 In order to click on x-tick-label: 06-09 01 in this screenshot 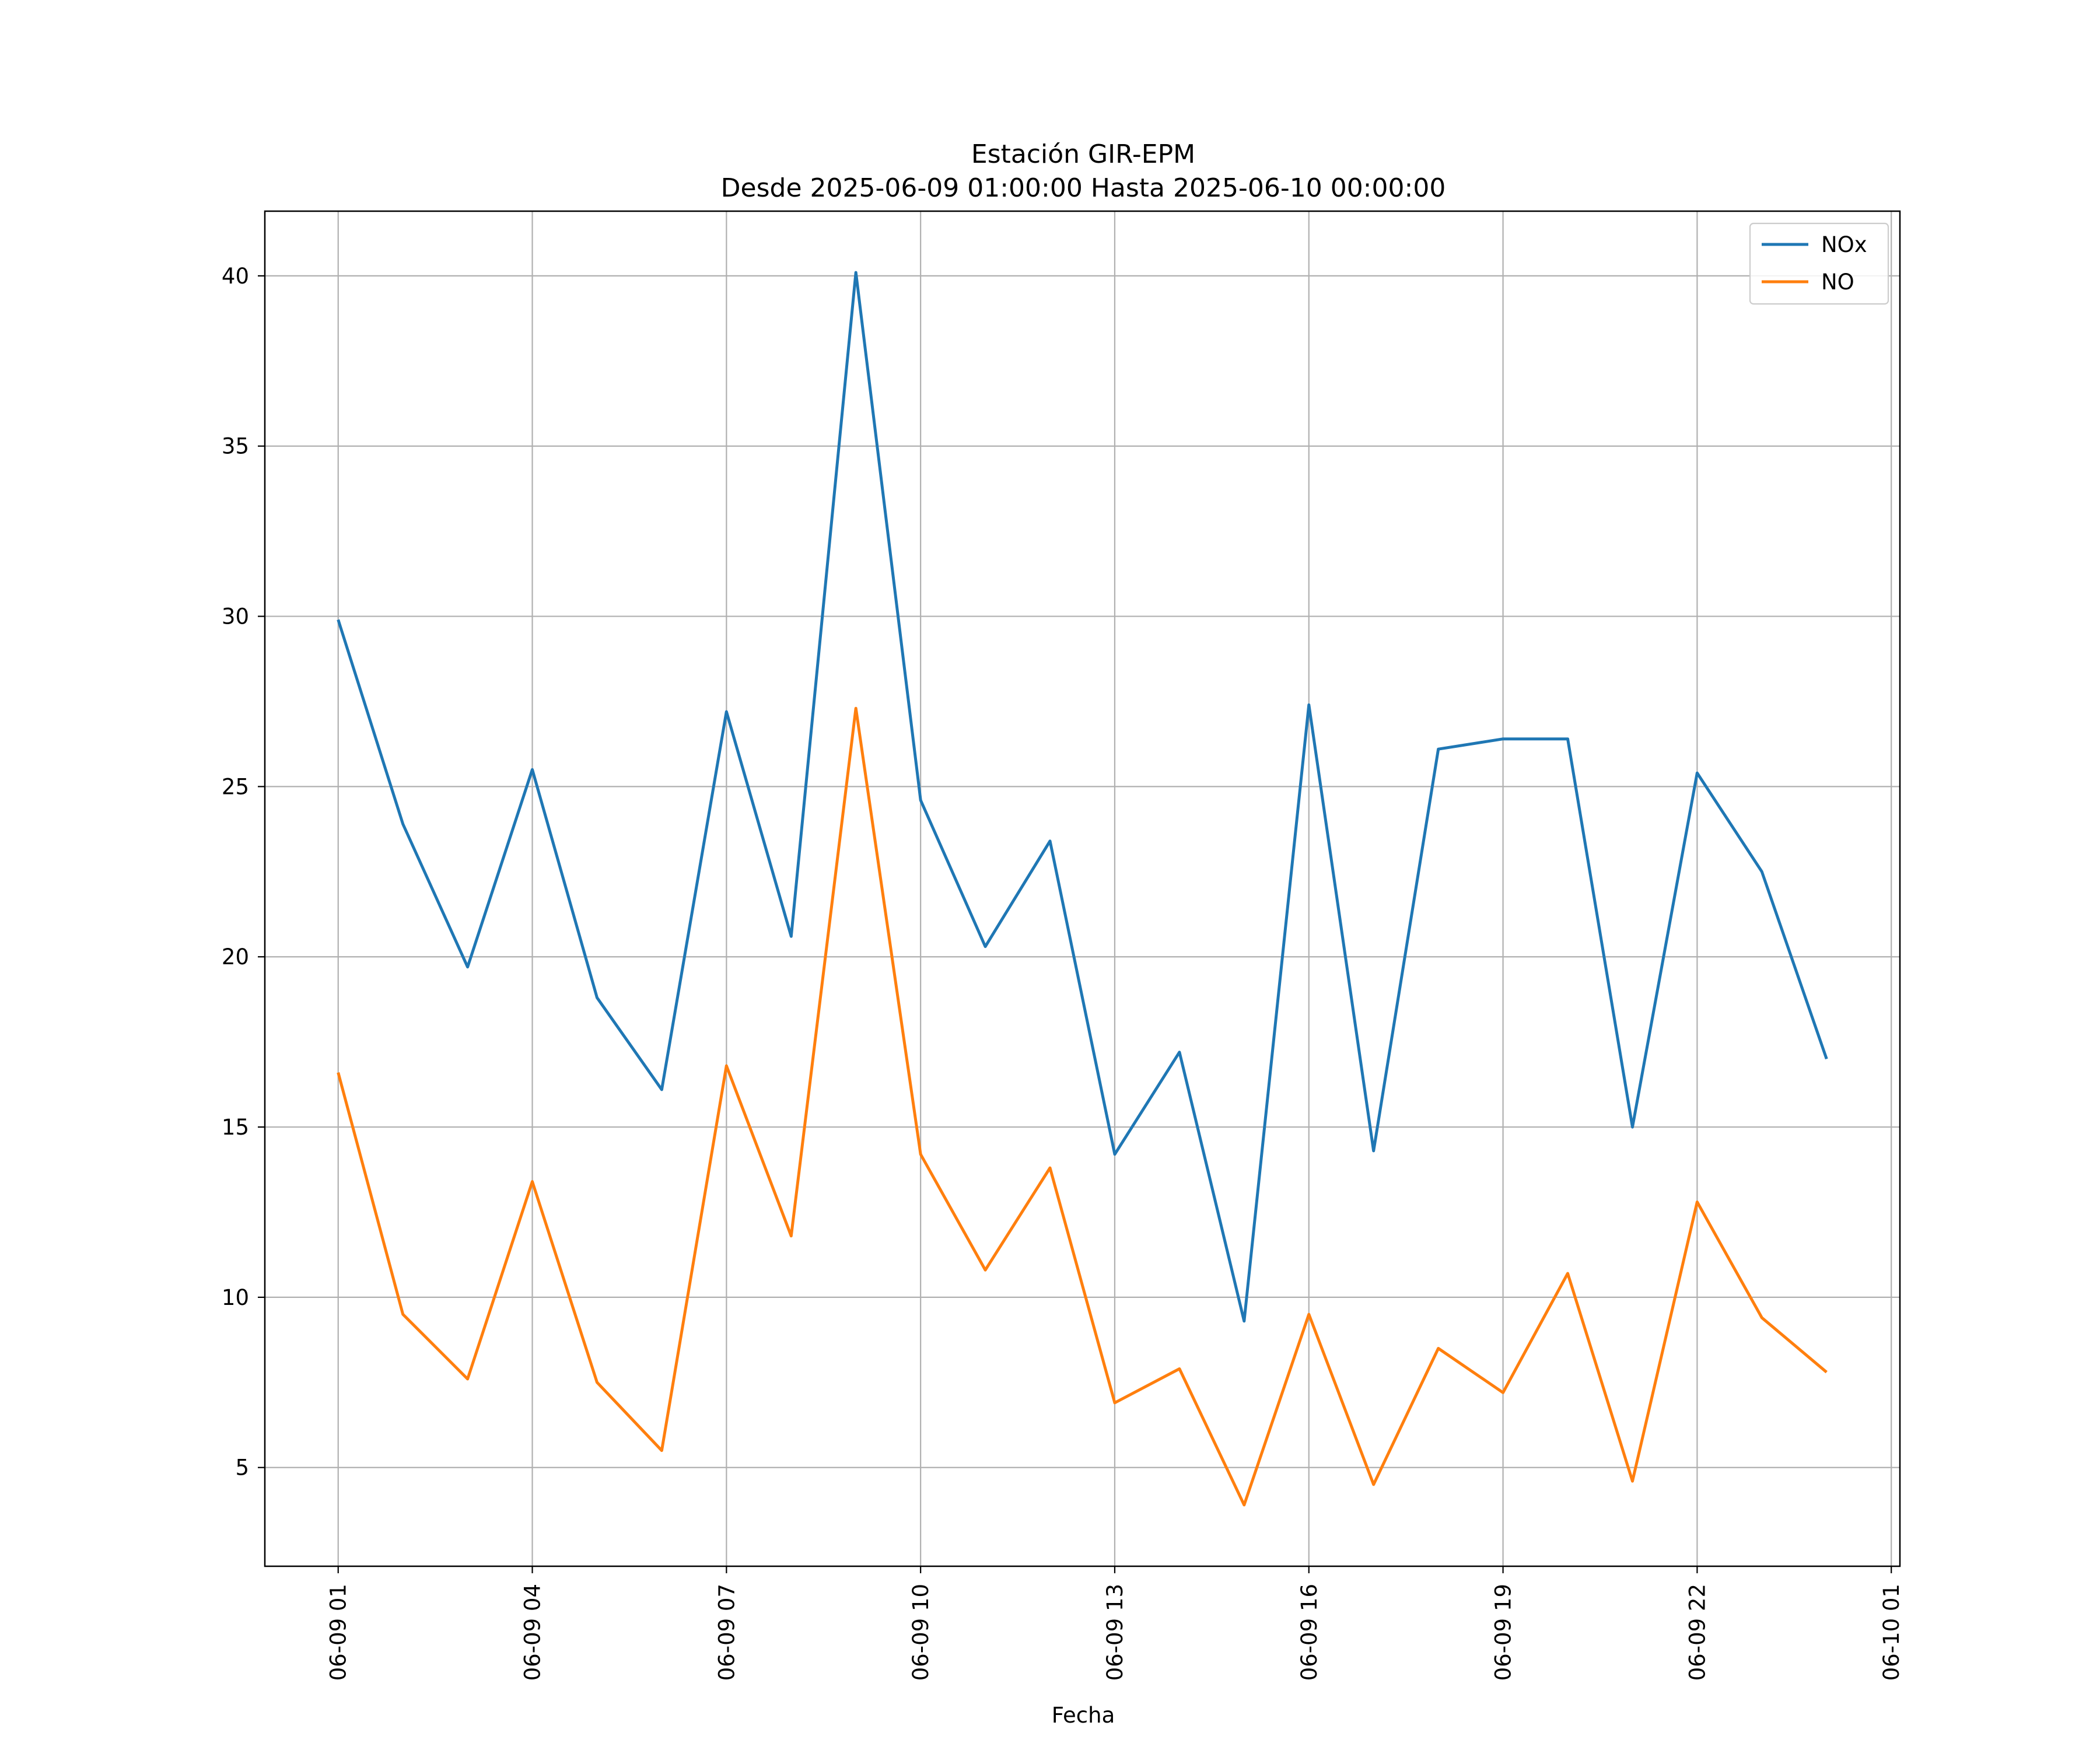, I will do `click(338, 1632)`.